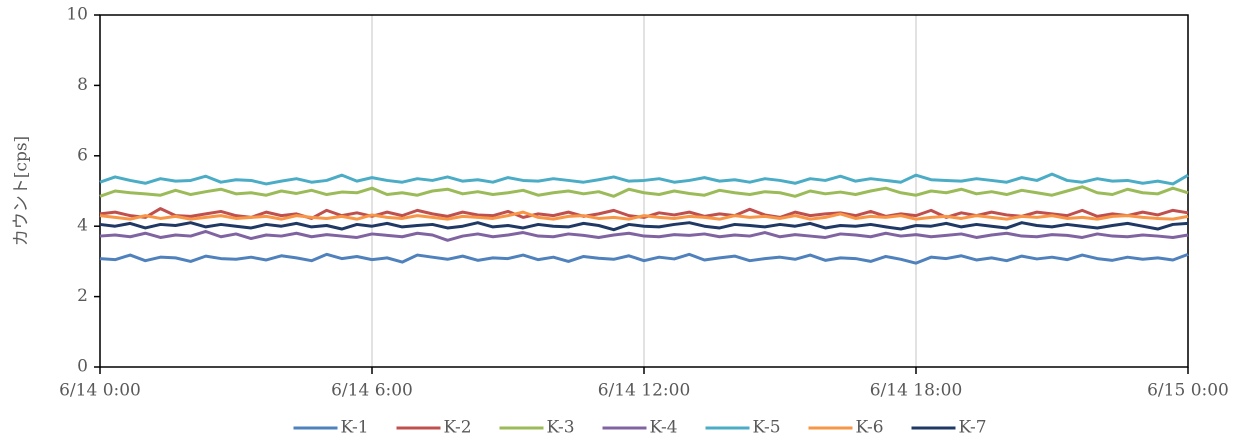 The height and width of the screenshot is (442, 1253). What do you see at coordinates (82, 155) in the screenshot?
I see `y-tick-label: 6` at bounding box center [82, 155].